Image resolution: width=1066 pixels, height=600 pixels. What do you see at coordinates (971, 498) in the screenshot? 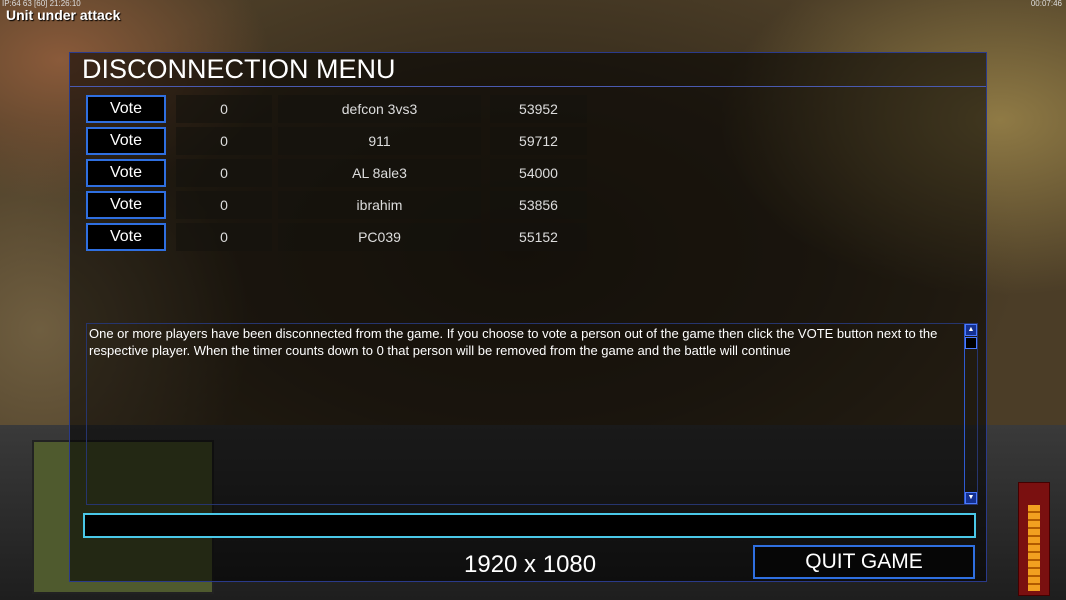
I see `scroll-down-icon: ▼` at bounding box center [971, 498].